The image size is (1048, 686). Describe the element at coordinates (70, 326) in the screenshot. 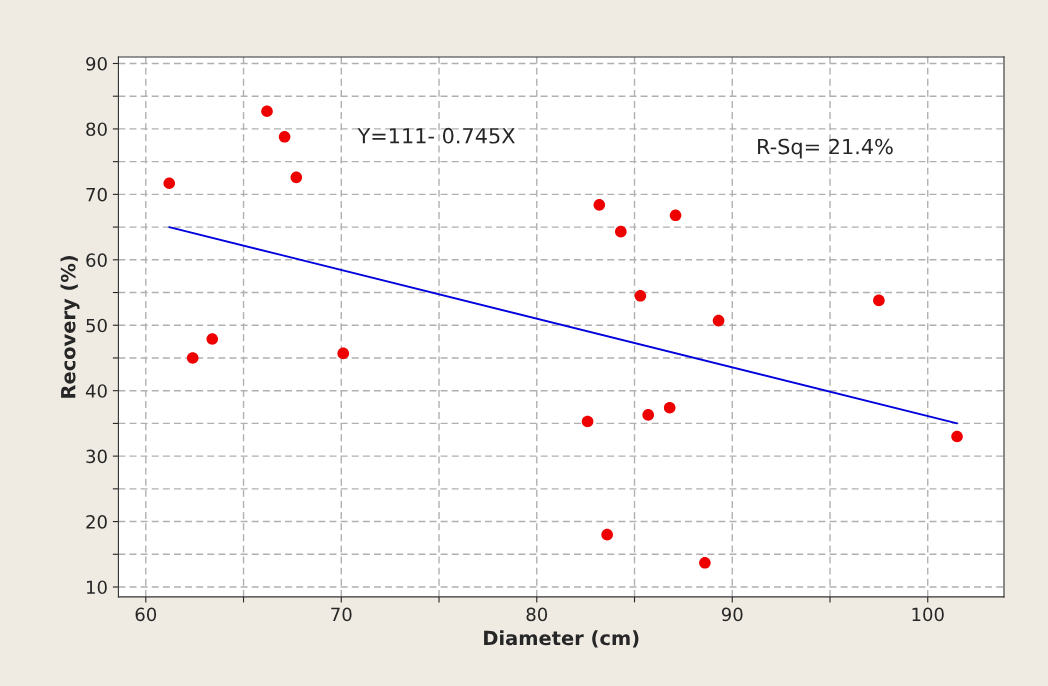

I see `y-axis-title: Recovery (%)` at that location.